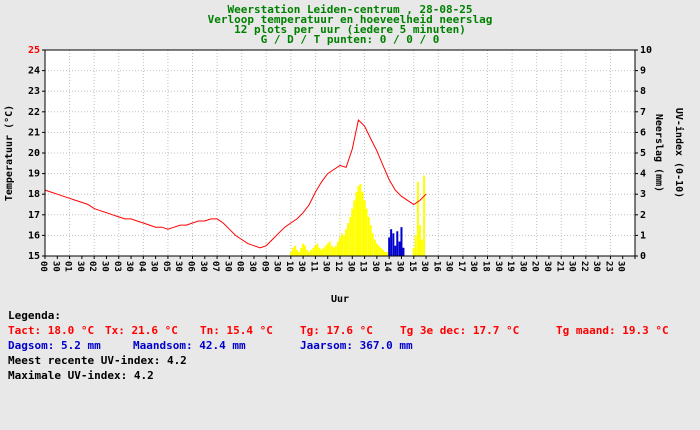 Image resolution: width=700 pixels, height=430 pixels. Describe the element at coordinates (264, 266) in the screenshot. I see `x-tick-label: 09` at that location.